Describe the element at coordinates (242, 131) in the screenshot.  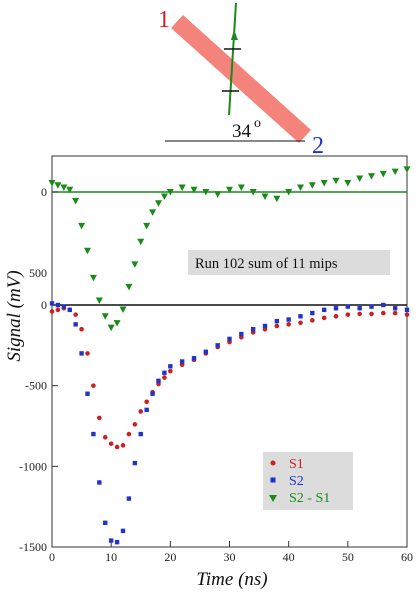
I see `angle-label: 34` at that location.